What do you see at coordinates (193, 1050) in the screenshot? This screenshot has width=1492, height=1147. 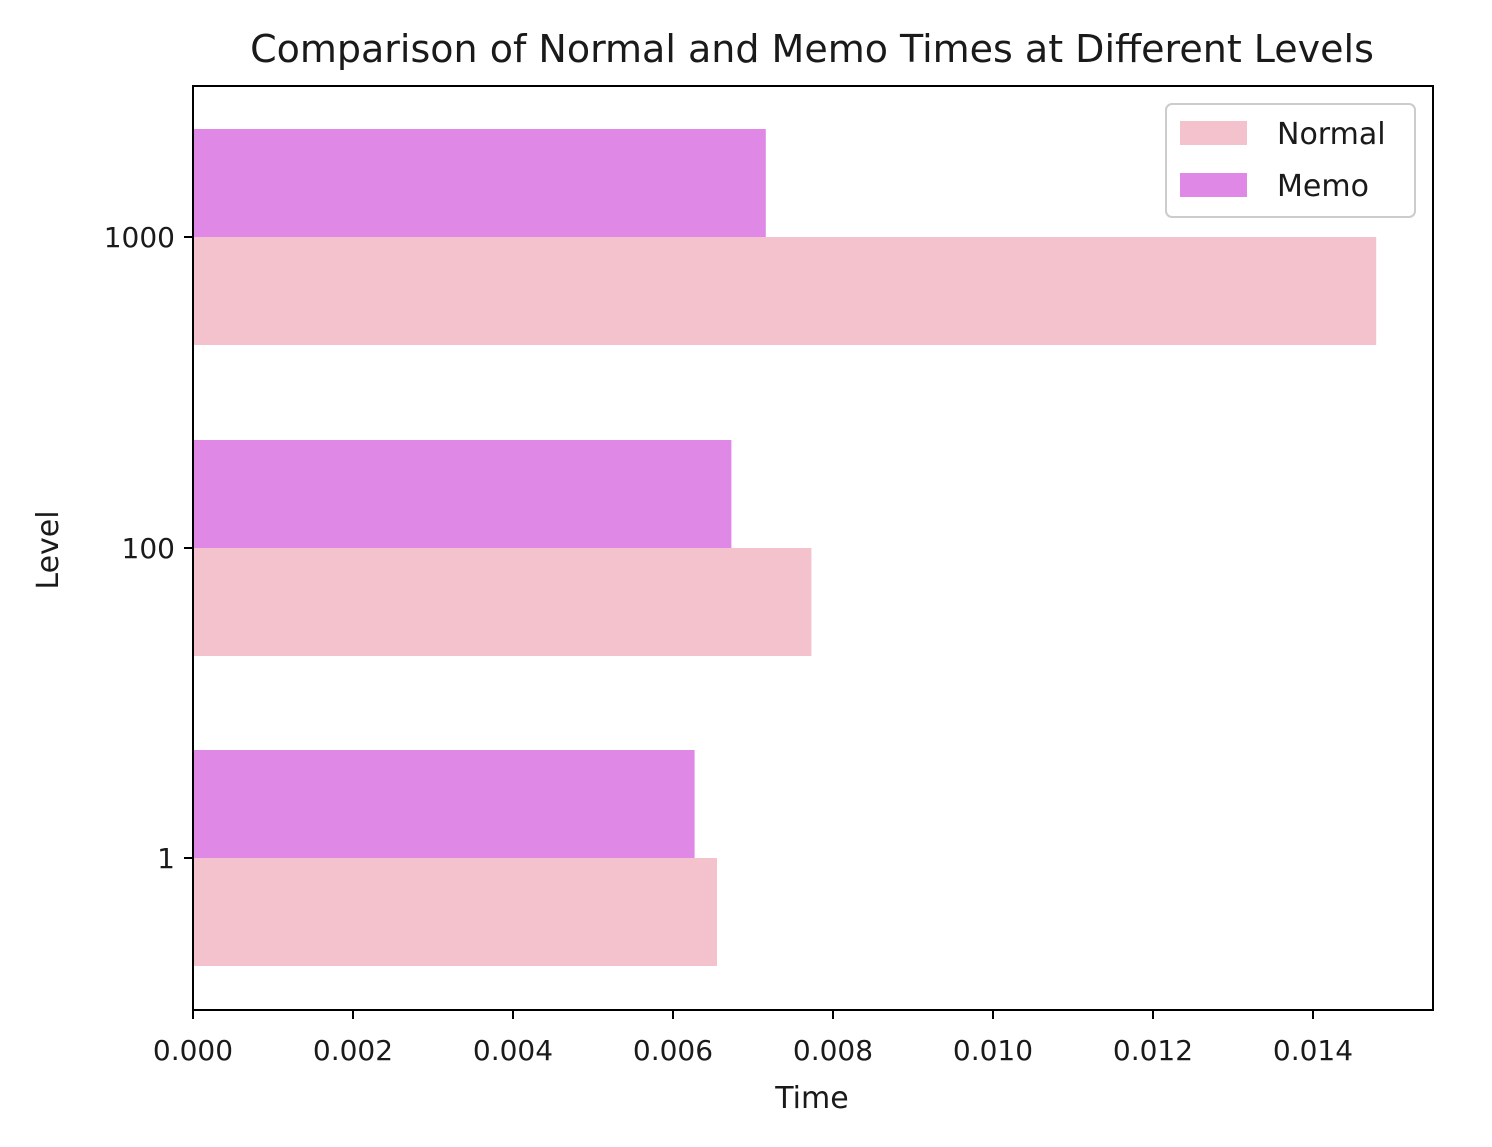 I see `x-tick-label: 0.000` at bounding box center [193, 1050].